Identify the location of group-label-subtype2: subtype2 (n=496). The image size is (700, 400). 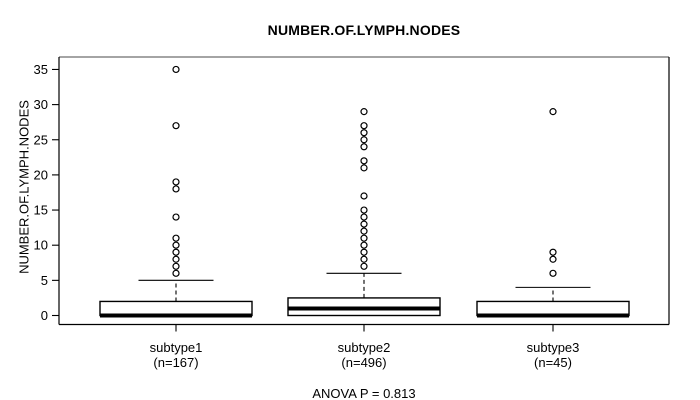
(364, 355).